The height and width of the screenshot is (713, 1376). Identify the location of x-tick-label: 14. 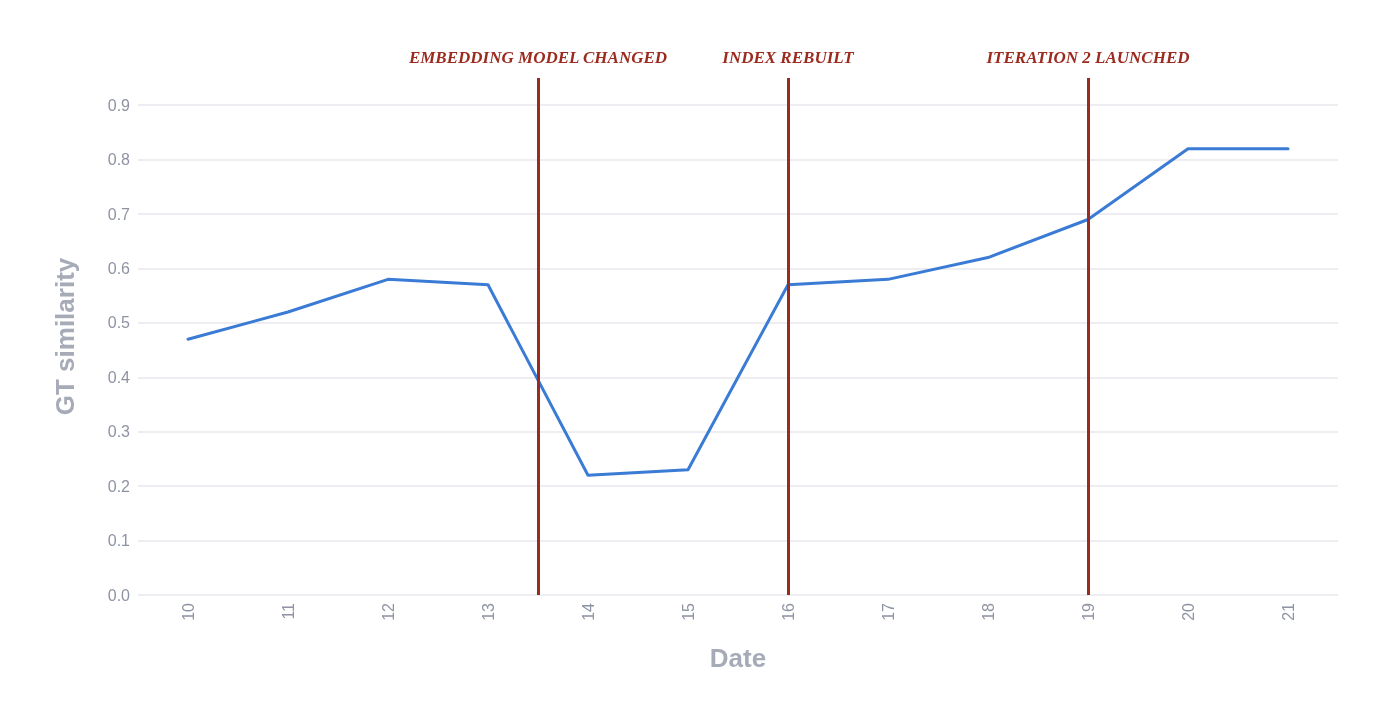
(588, 611).